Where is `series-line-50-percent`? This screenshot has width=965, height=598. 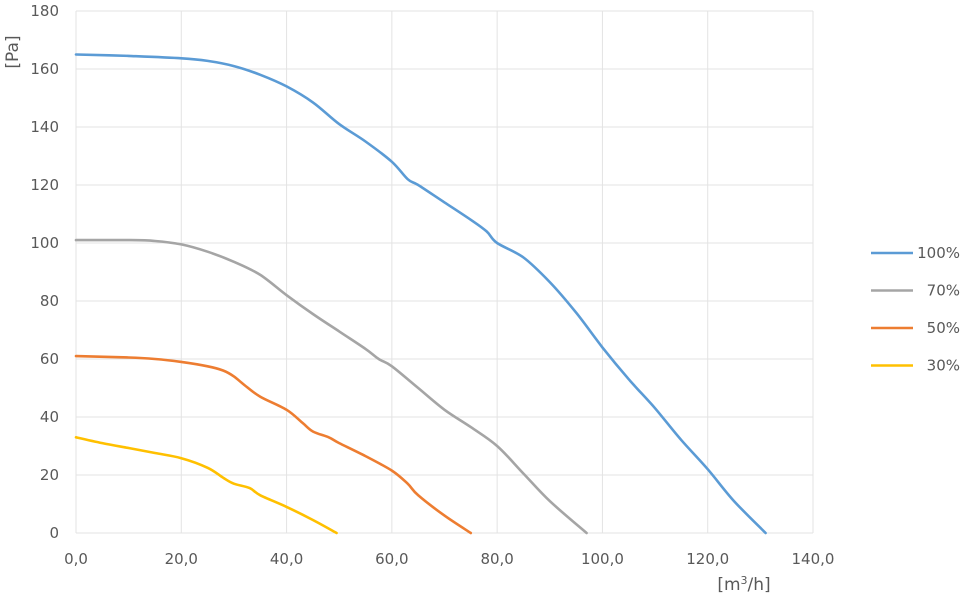 series-line-50-percent is located at coordinates (273, 444).